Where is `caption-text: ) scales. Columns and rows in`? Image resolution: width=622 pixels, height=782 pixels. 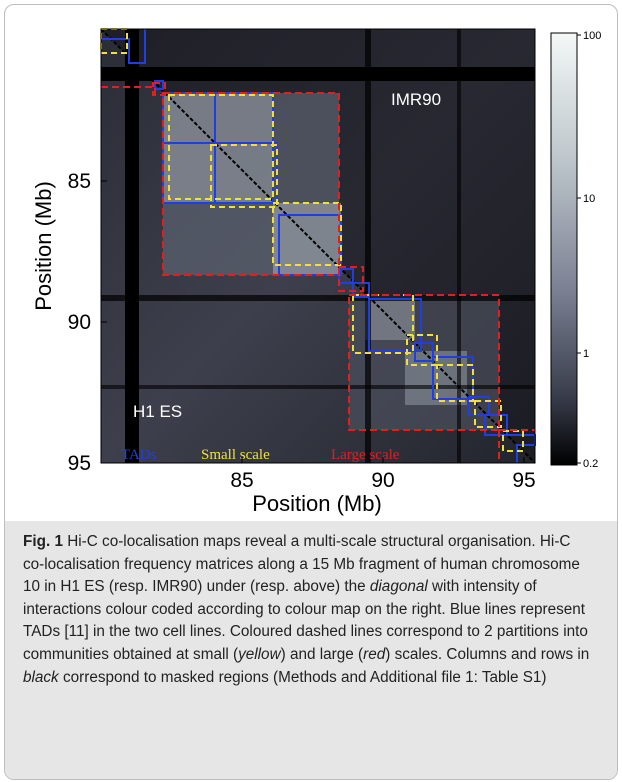
caption-text: ) scales. Columns and rows in is located at coordinates (487, 654).